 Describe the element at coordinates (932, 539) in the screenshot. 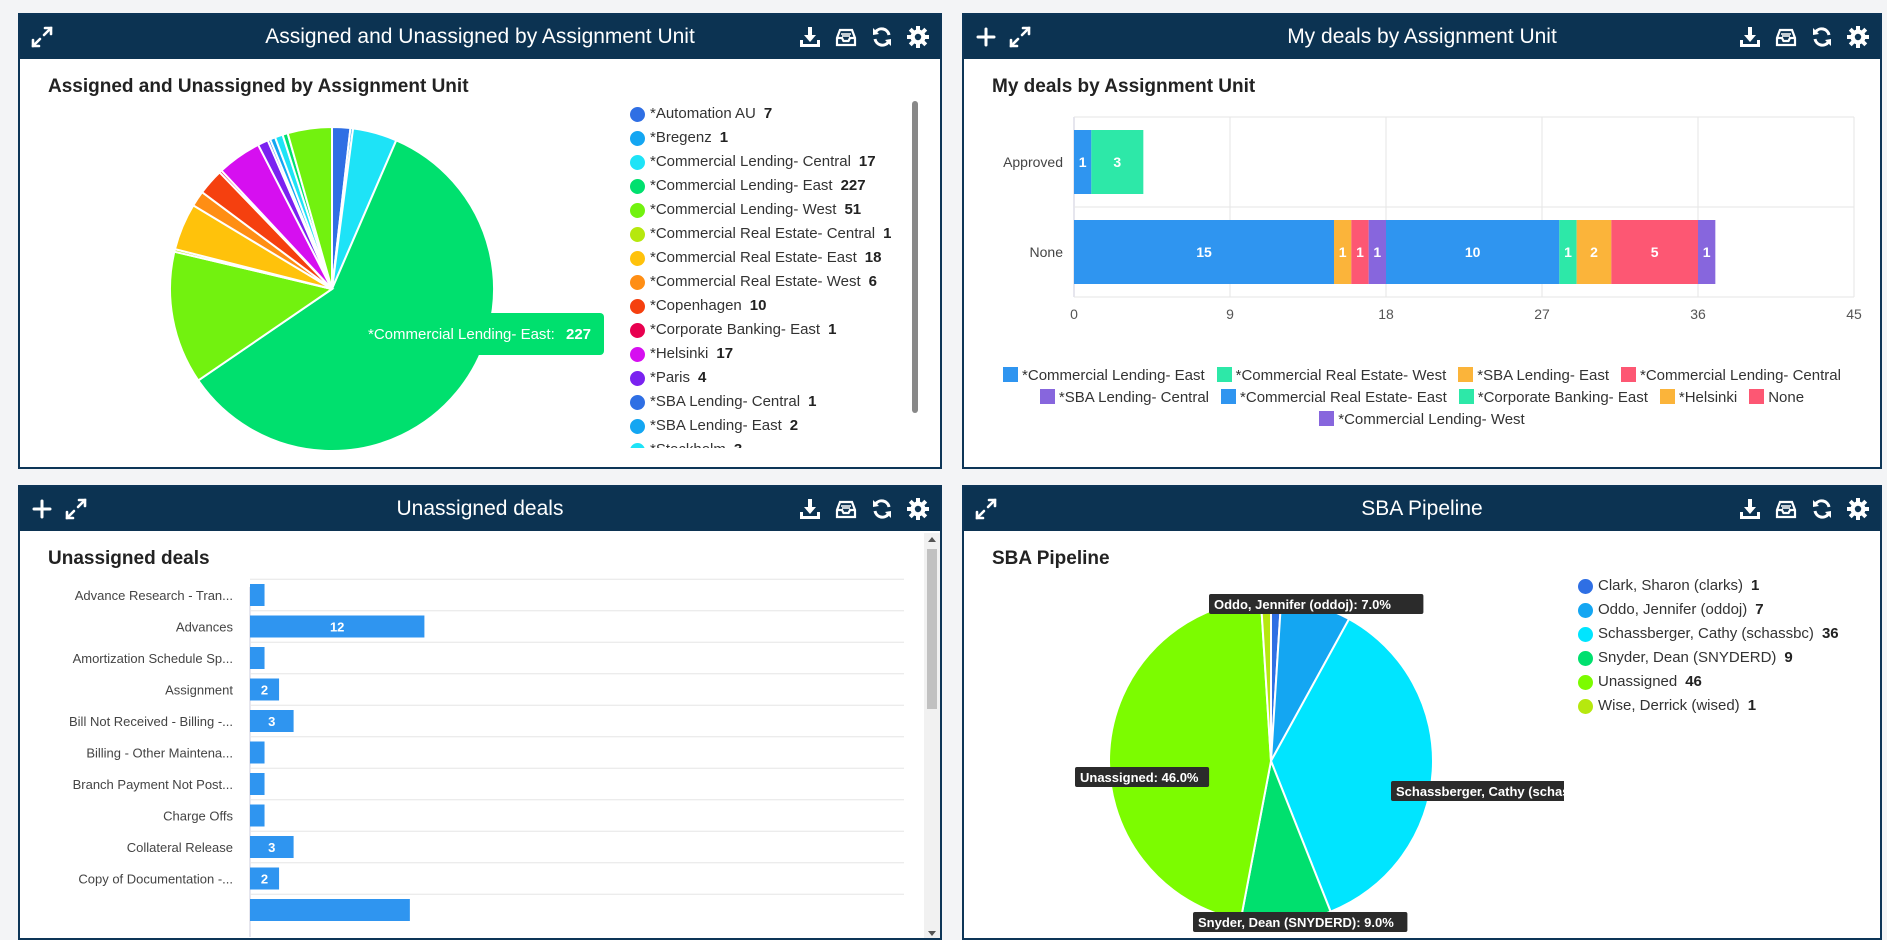

I see `scroll-up-icon` at that location.